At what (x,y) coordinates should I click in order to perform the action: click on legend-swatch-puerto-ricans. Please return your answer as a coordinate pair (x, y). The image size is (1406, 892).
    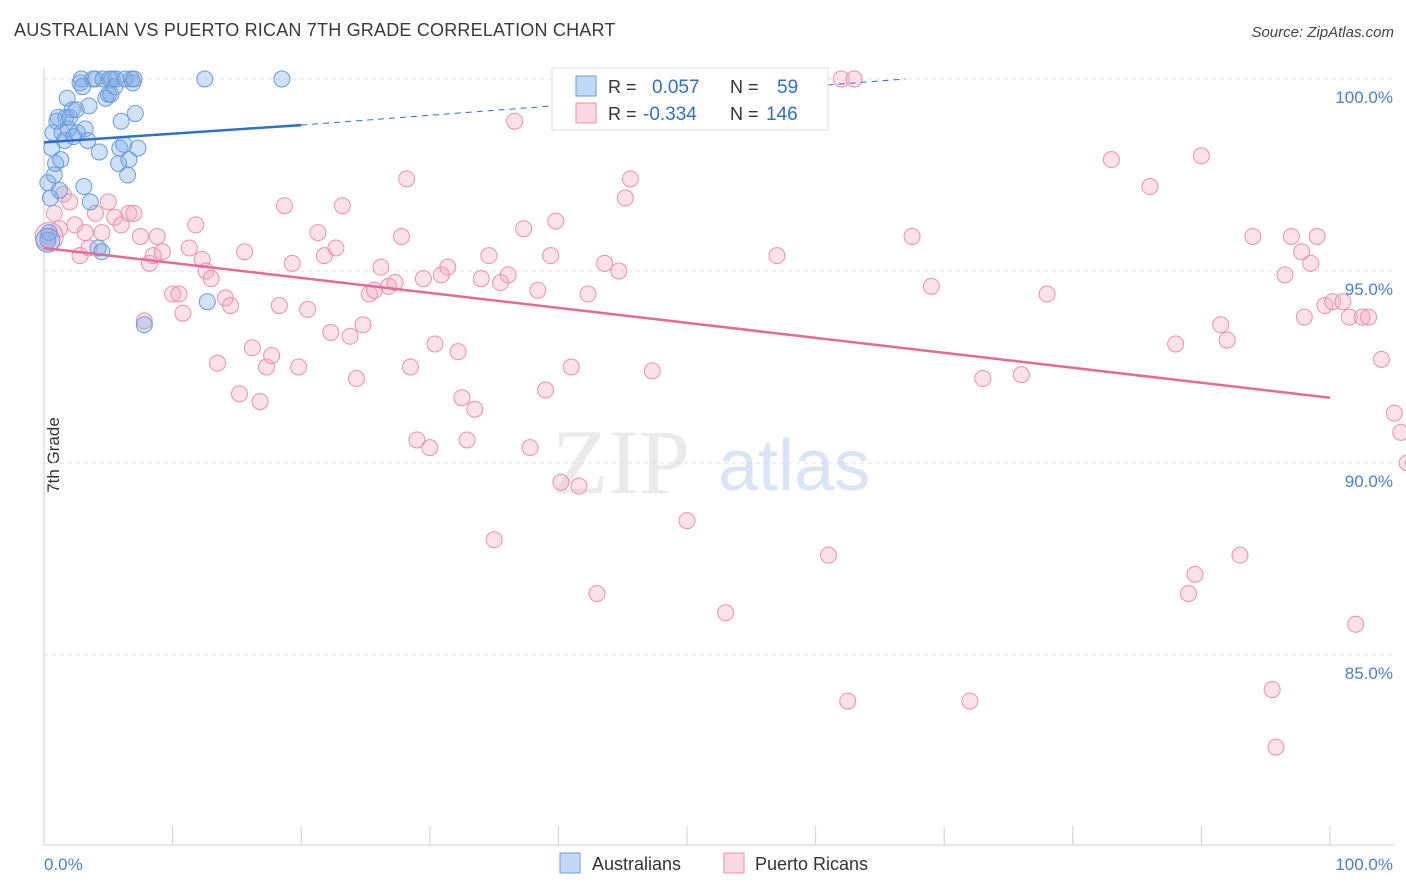
    Looking at the image, I should click on (586, 113).